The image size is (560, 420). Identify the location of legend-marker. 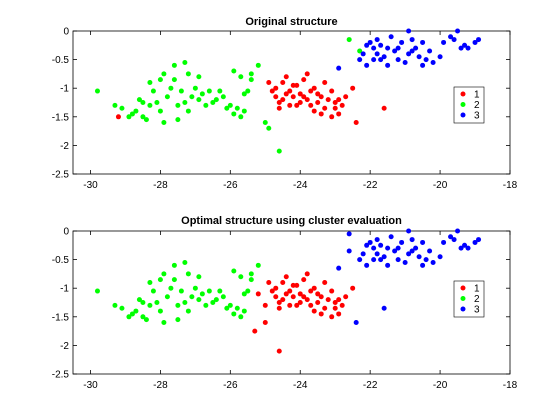
(463, 298).